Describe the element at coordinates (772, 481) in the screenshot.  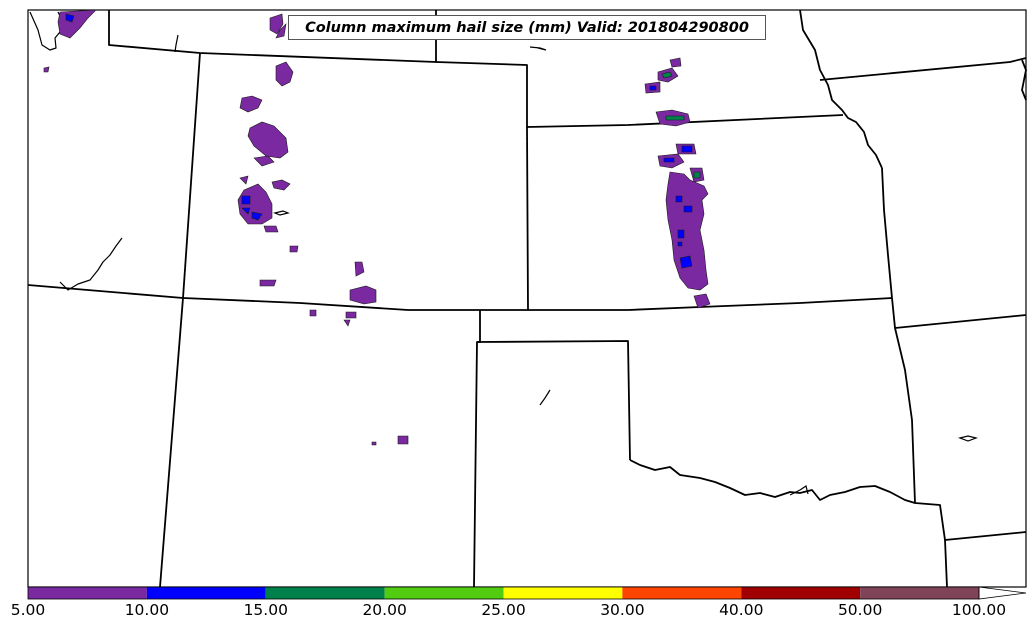
I see `red-river` at that location.